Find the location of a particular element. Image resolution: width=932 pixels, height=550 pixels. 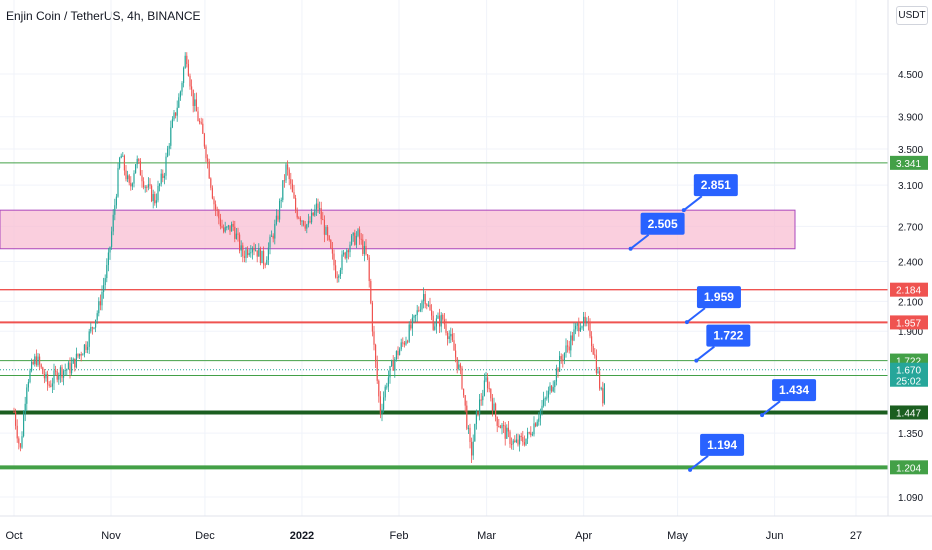

callout-label: 2.505 is located at coordinates (663, 224).